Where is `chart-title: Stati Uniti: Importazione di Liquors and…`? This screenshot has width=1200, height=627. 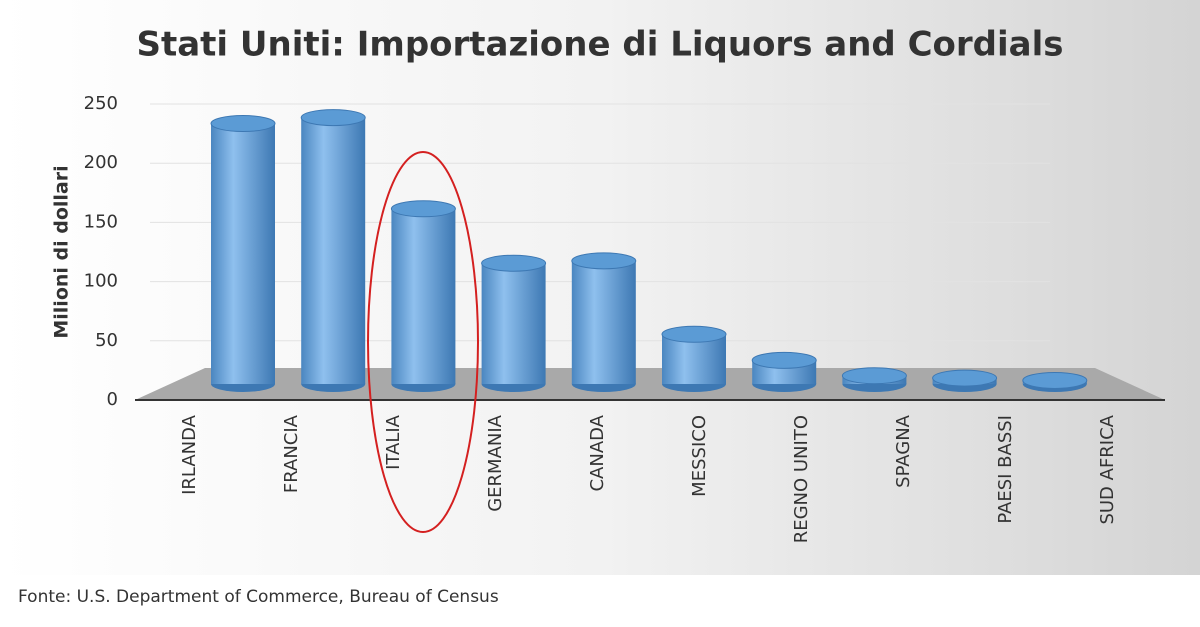
chart-title: Stati Uniti: Importazione di Liquors and… is located at coordinates (600, 45).